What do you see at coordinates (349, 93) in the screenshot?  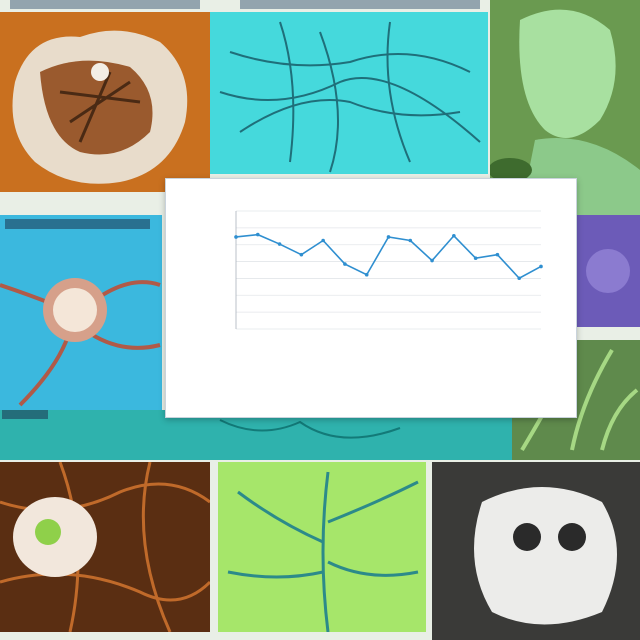 I see `neuron-network-top-center` at bounding box center [349, 93].